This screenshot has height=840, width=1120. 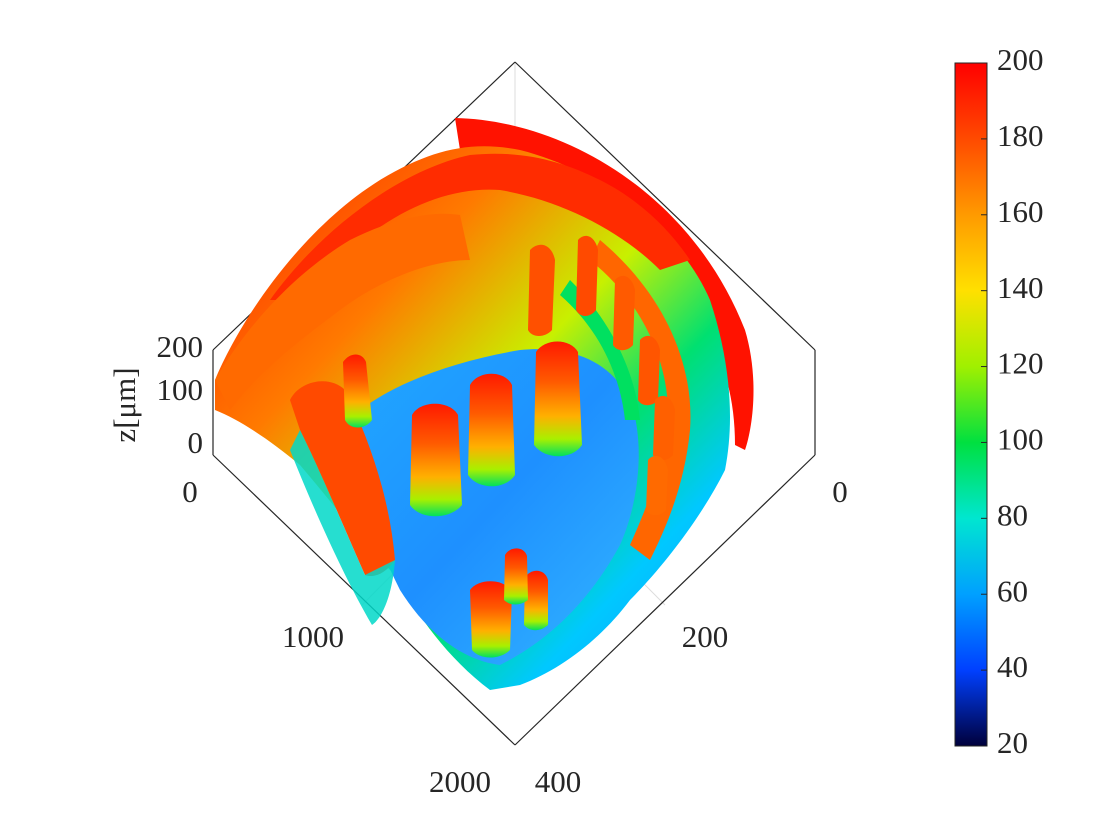 I want to click on colorbar-tick-label: 100, so click(x=1020, y=439).